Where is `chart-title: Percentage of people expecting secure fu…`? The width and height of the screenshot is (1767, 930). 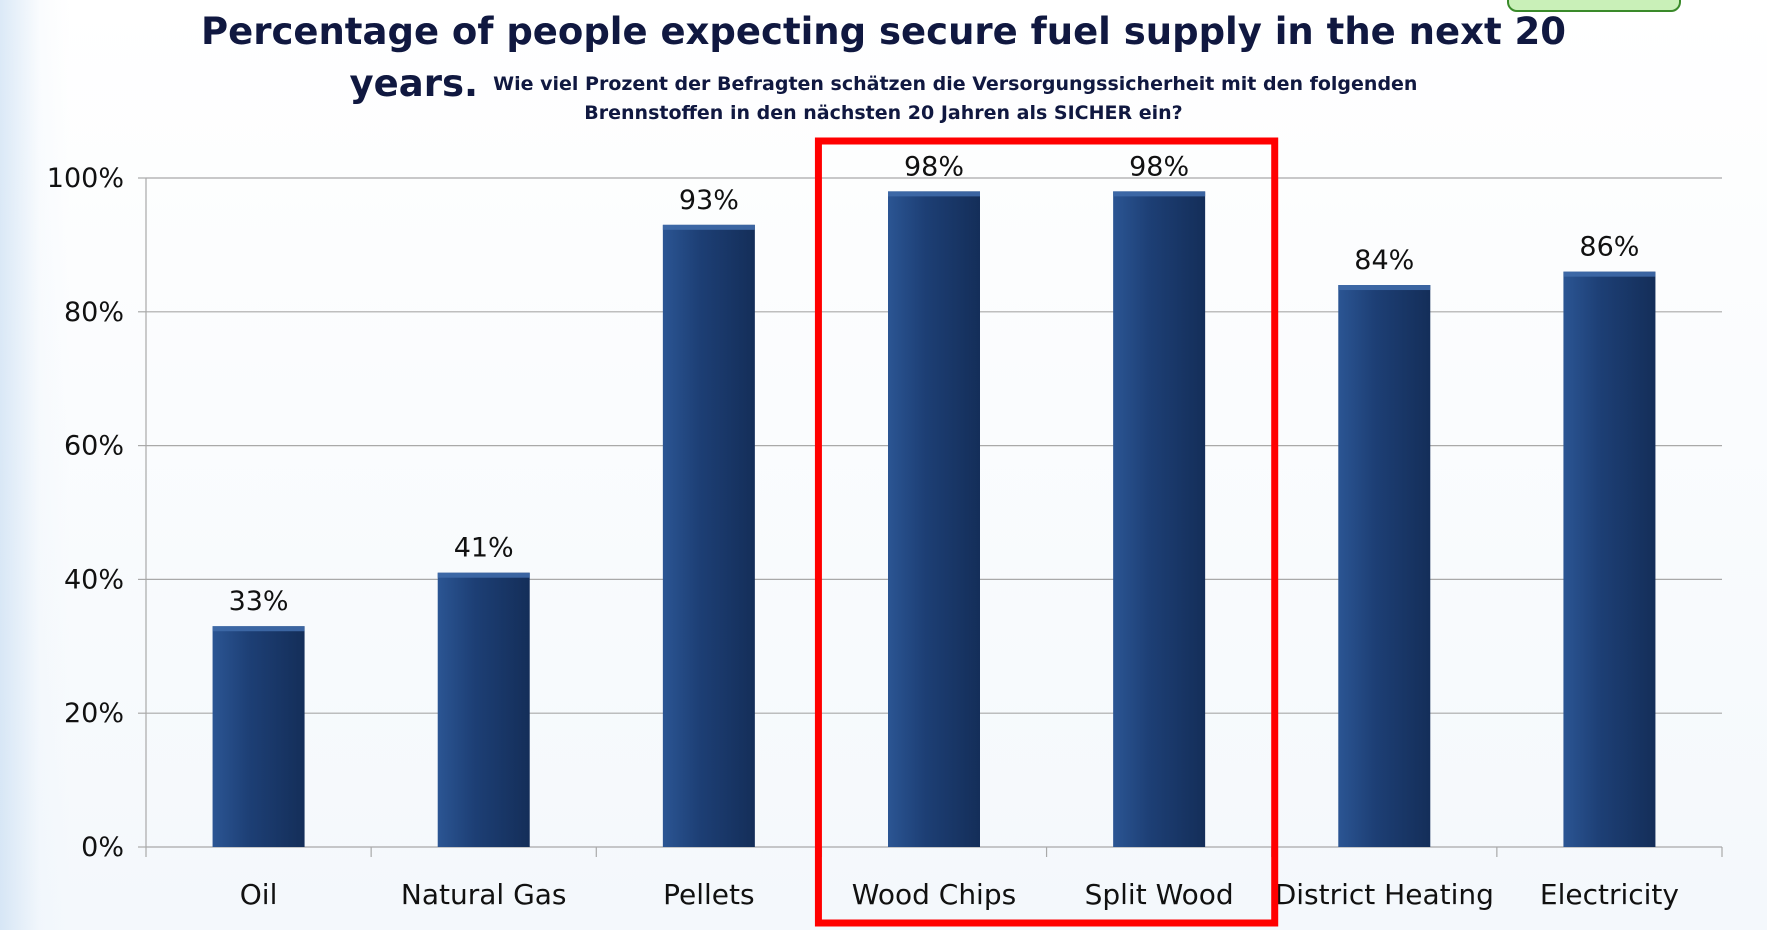 chart-title: Percentage of people expecting secure fu… is located at coordinates (883, 31).